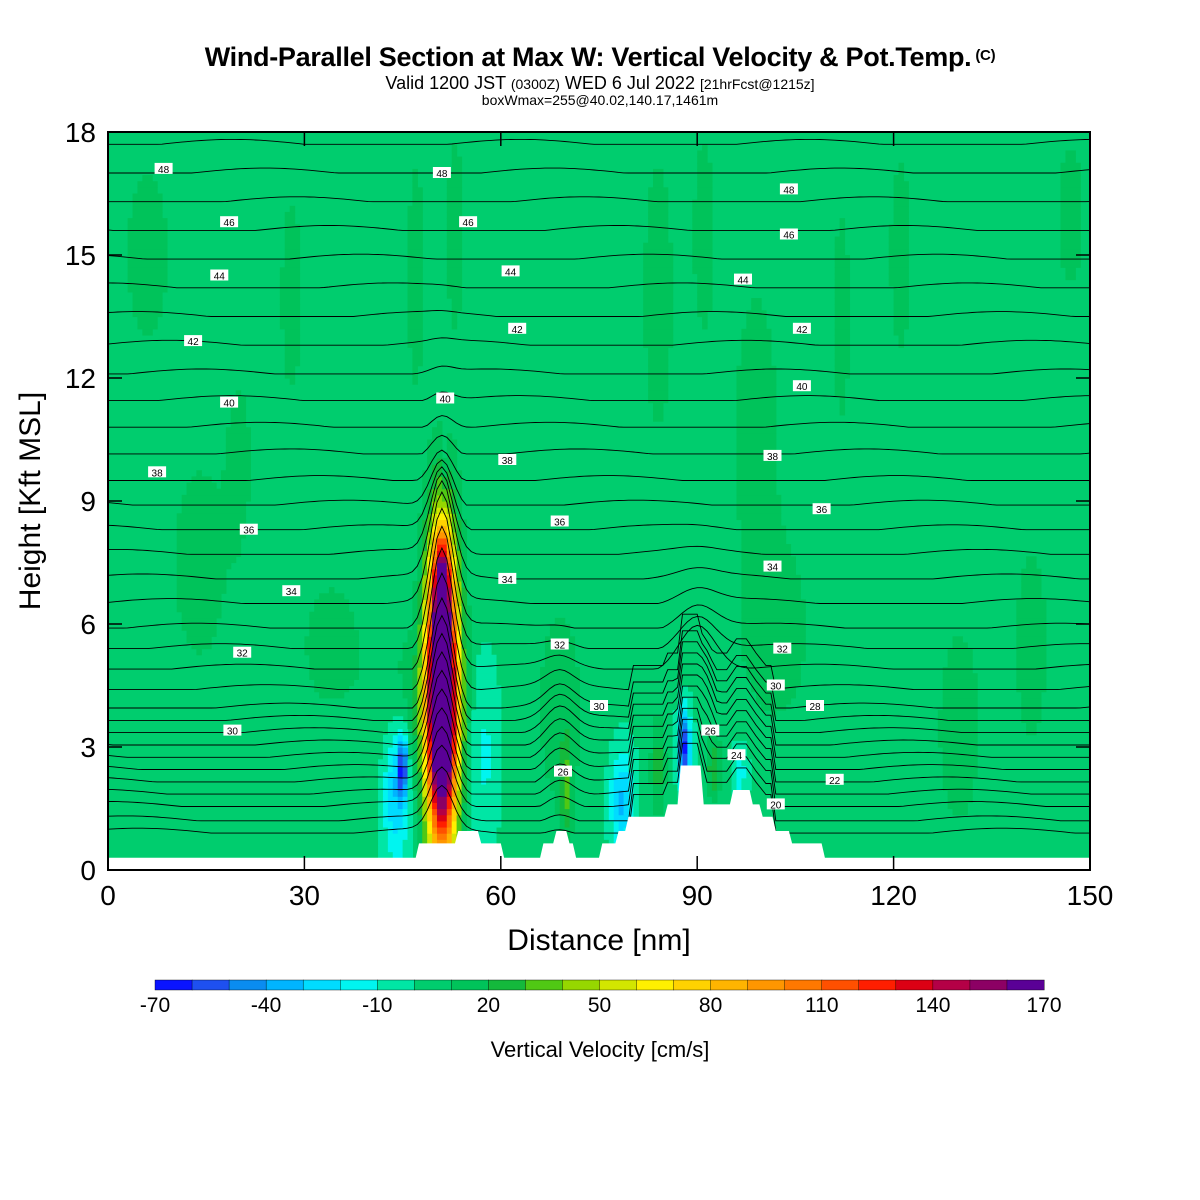 Image resolution: width=1200 pixels, height=1200 pixels. What do you see at coordinates (88, 870) in the screenshot?
I see `y-tick-label: 0` at bounding box center [88, 870].